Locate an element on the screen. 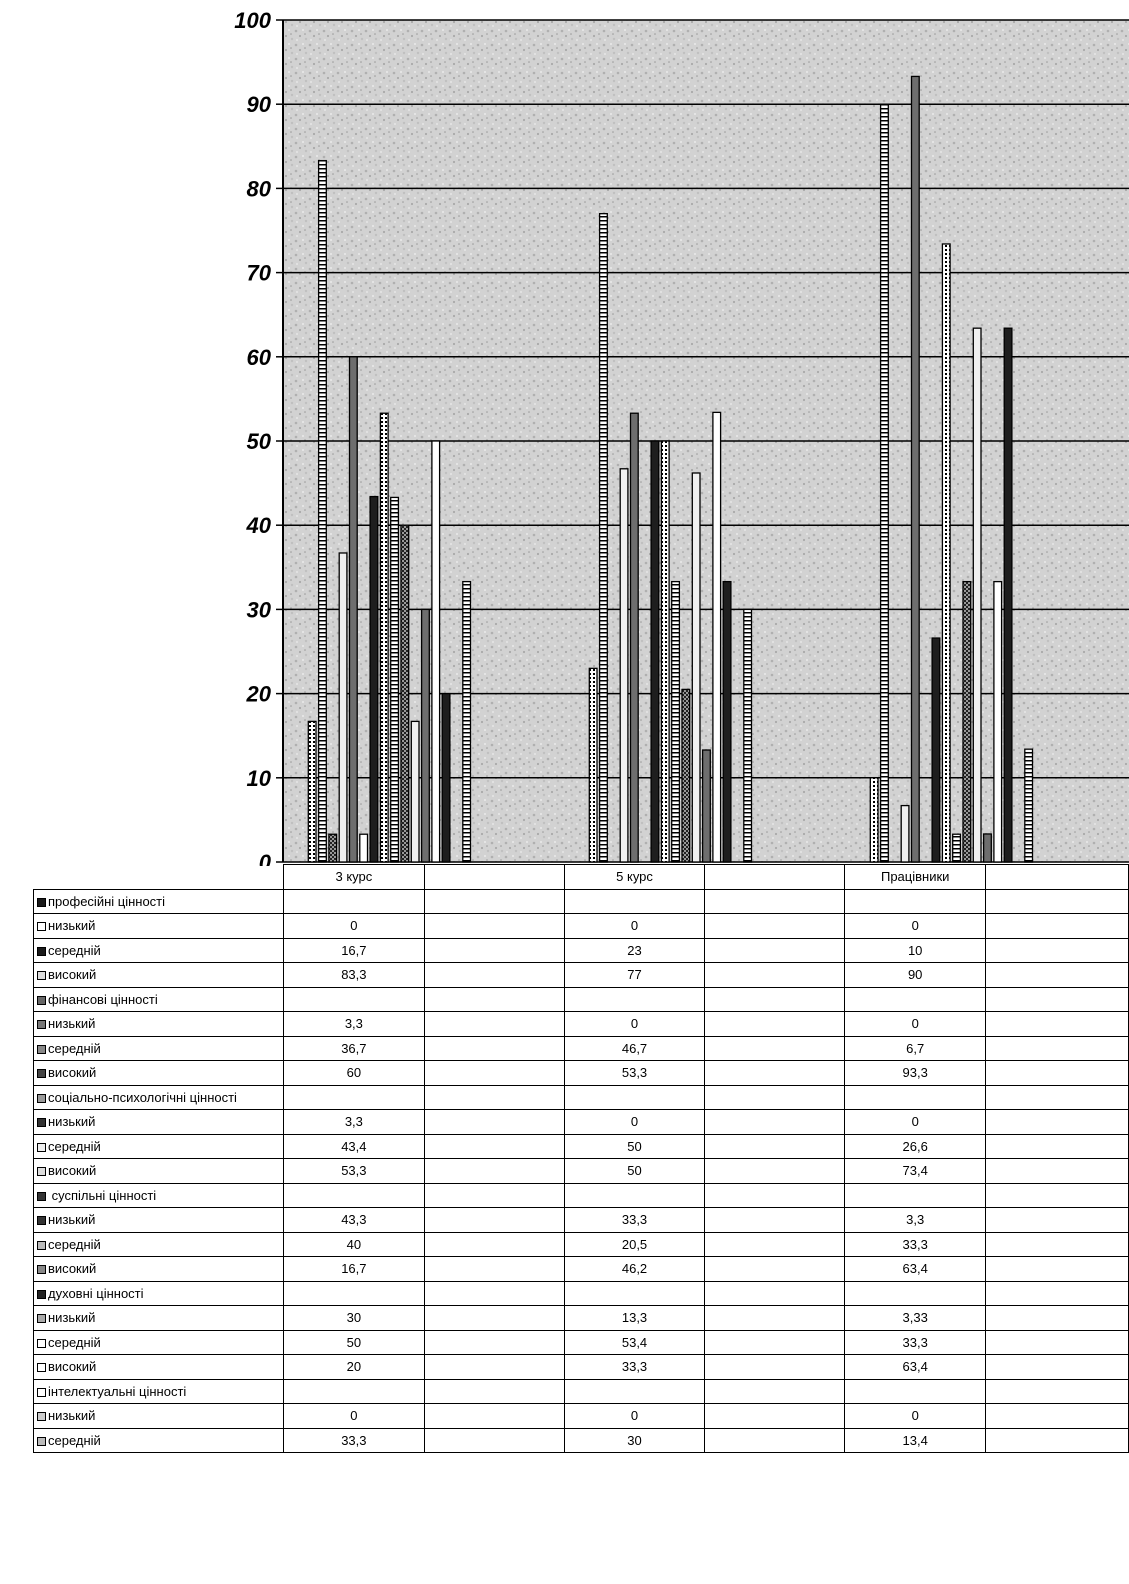 The width and height of the screenshot is (1129, 1584). table-row: соціально-психологічні цінності is located at coordinates (581, 1097).